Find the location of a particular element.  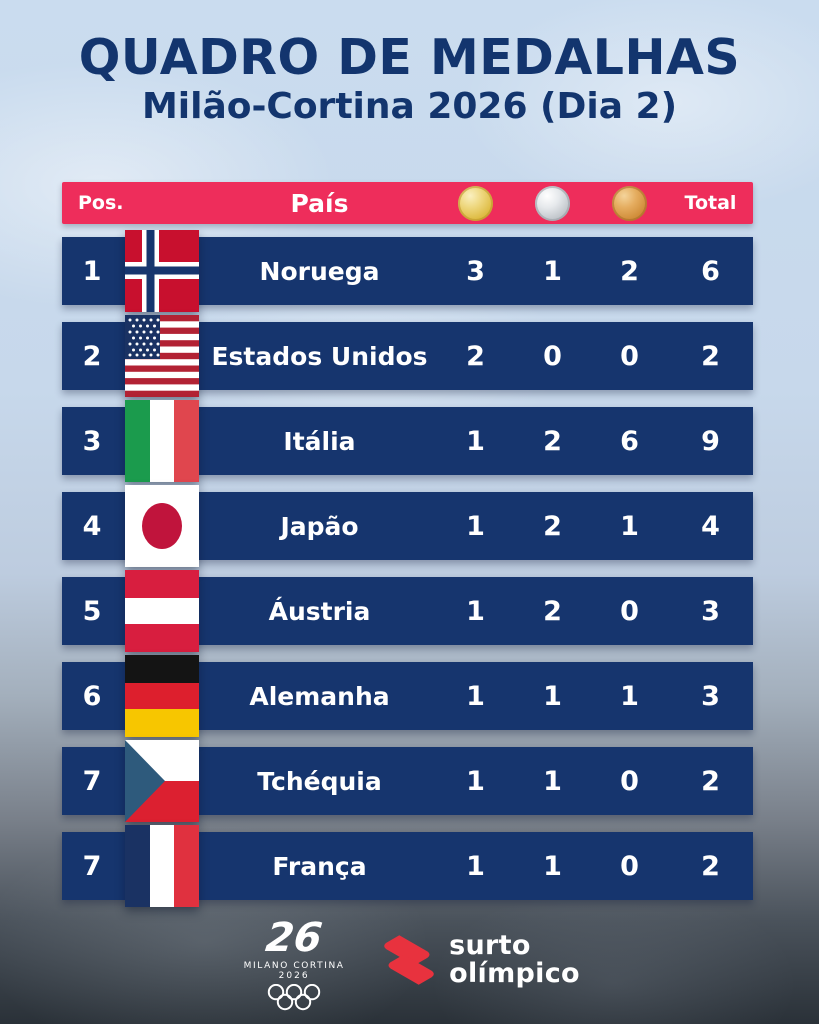

bronze-medal-icon is located at coordinates (629, 203).